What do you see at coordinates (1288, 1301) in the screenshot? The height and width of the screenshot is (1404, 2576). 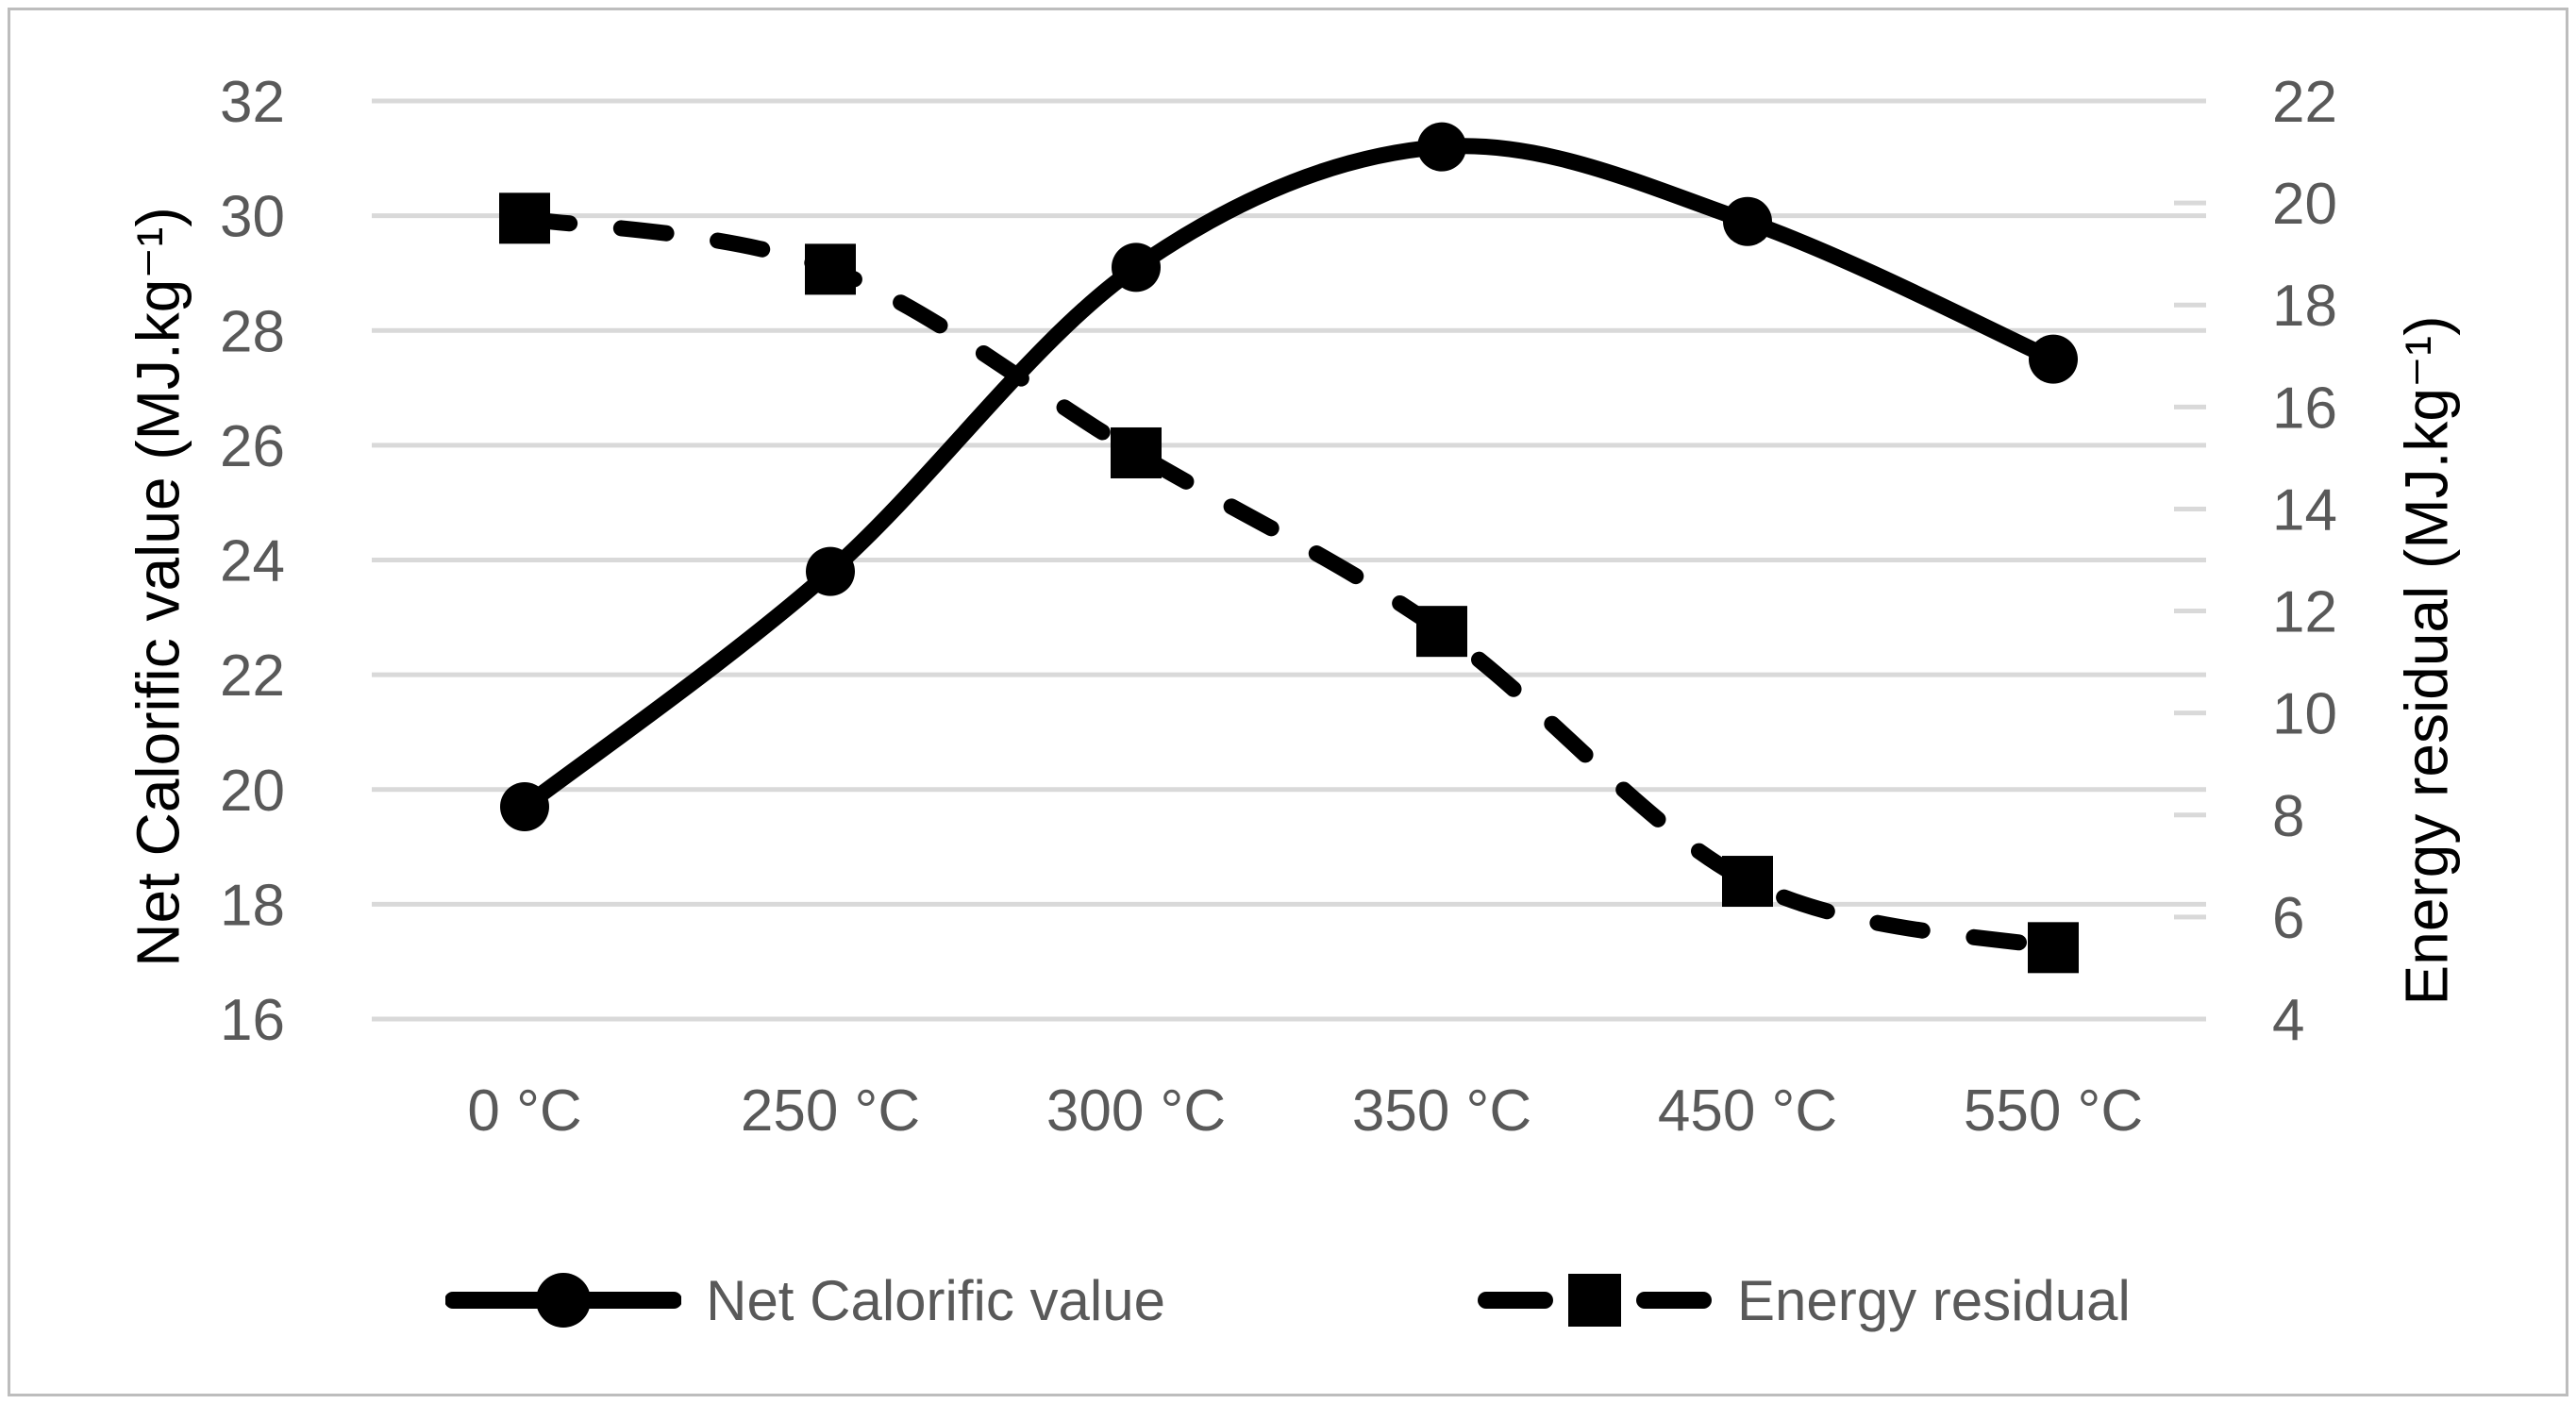 I see `legend: Net Calorific value Energy residual` at bounding box center [1288, 1301].